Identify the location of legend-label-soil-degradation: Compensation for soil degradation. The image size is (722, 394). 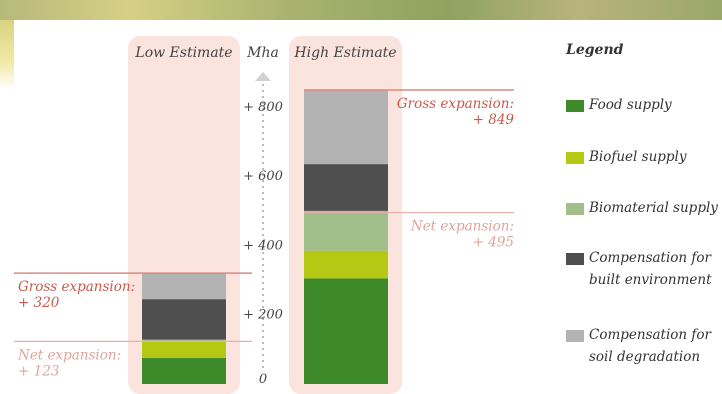
(650, 346).